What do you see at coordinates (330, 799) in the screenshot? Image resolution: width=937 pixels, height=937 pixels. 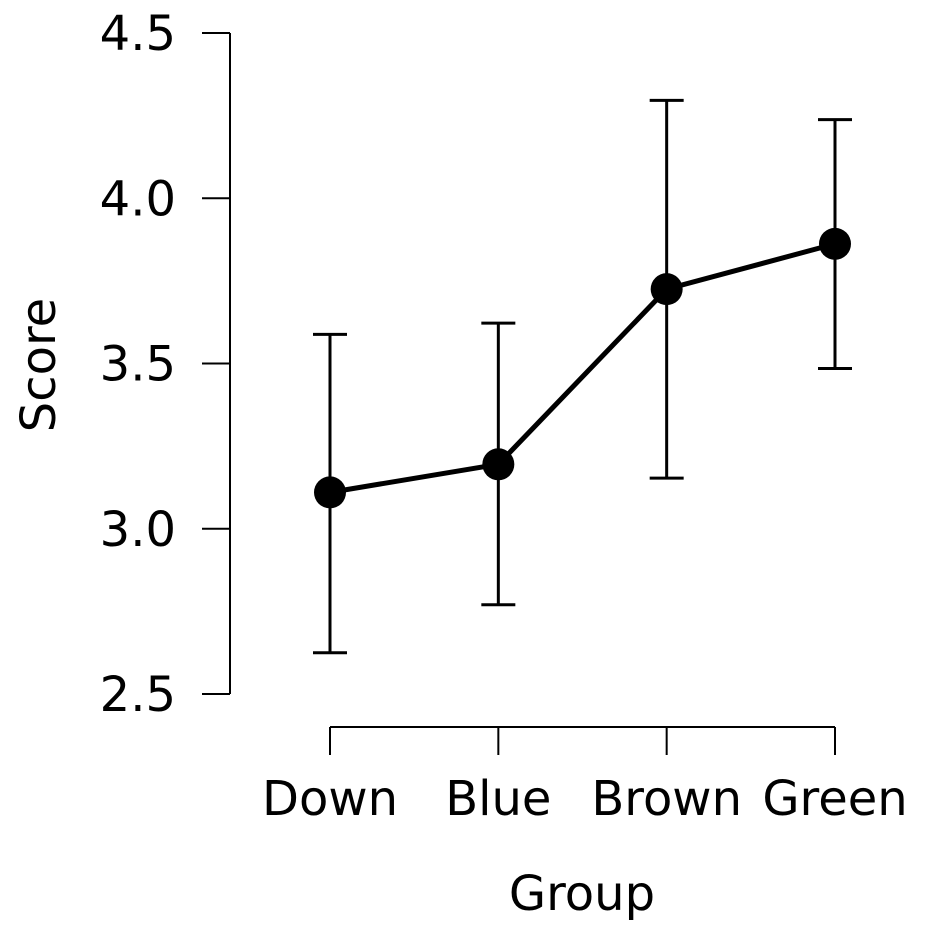 I see `x-tick-label: Down` at bounding box center [330, 799].